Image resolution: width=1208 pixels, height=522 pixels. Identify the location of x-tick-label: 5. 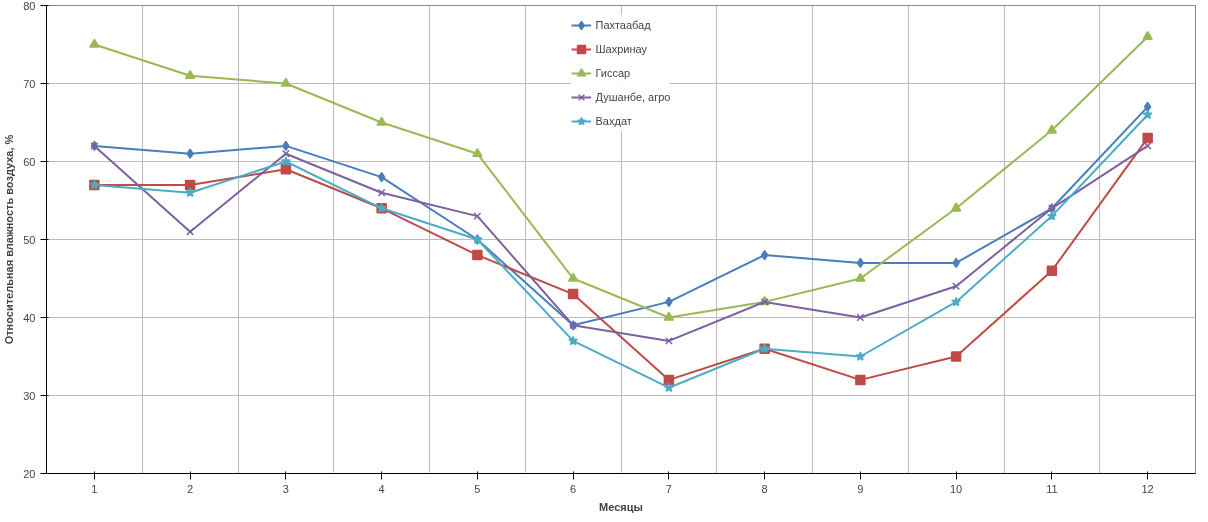
(477, 488).